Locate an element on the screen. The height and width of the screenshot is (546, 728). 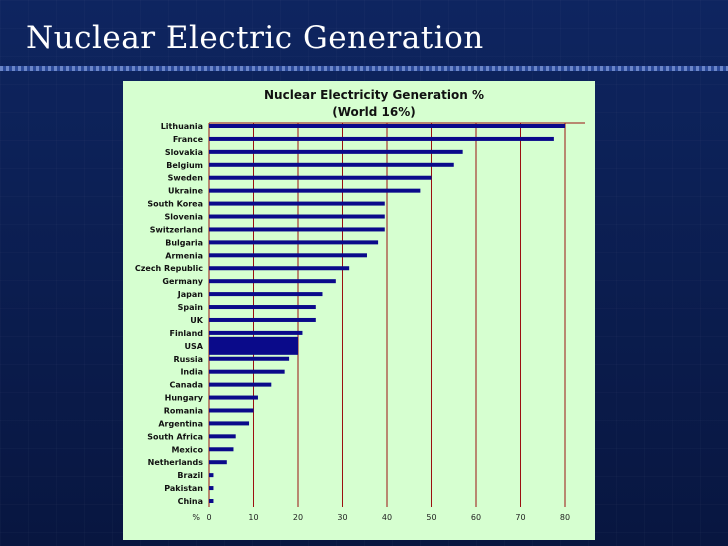
category-label: UK is located at coordinates (196, 320).